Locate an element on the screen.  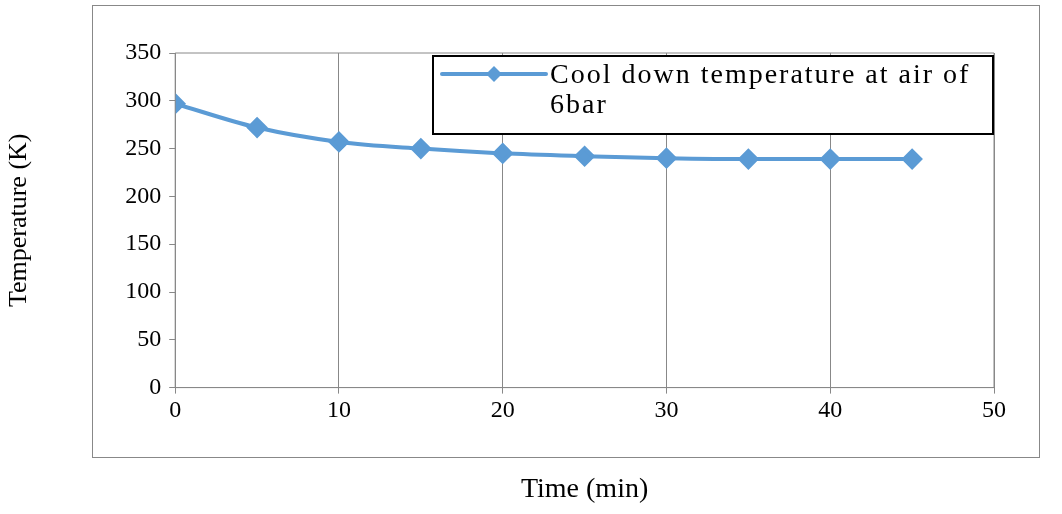
y-tick-label: 300 is located at coordinates (143, 99).